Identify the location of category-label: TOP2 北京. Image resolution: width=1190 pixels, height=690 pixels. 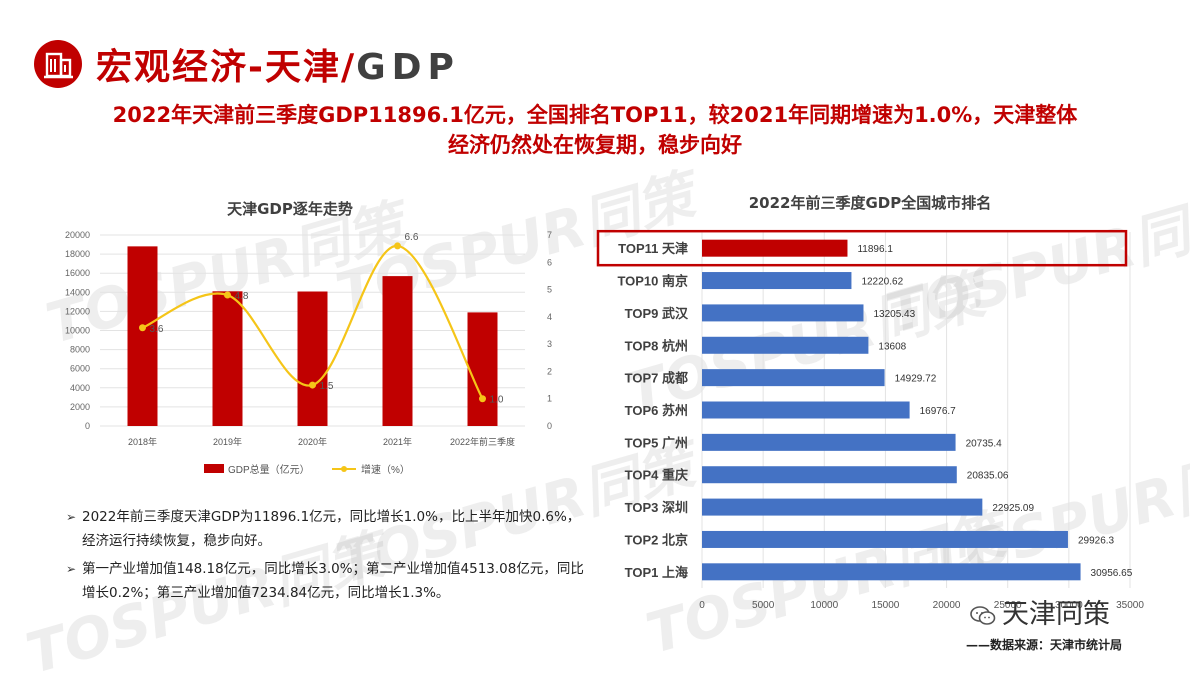
(656, 539).